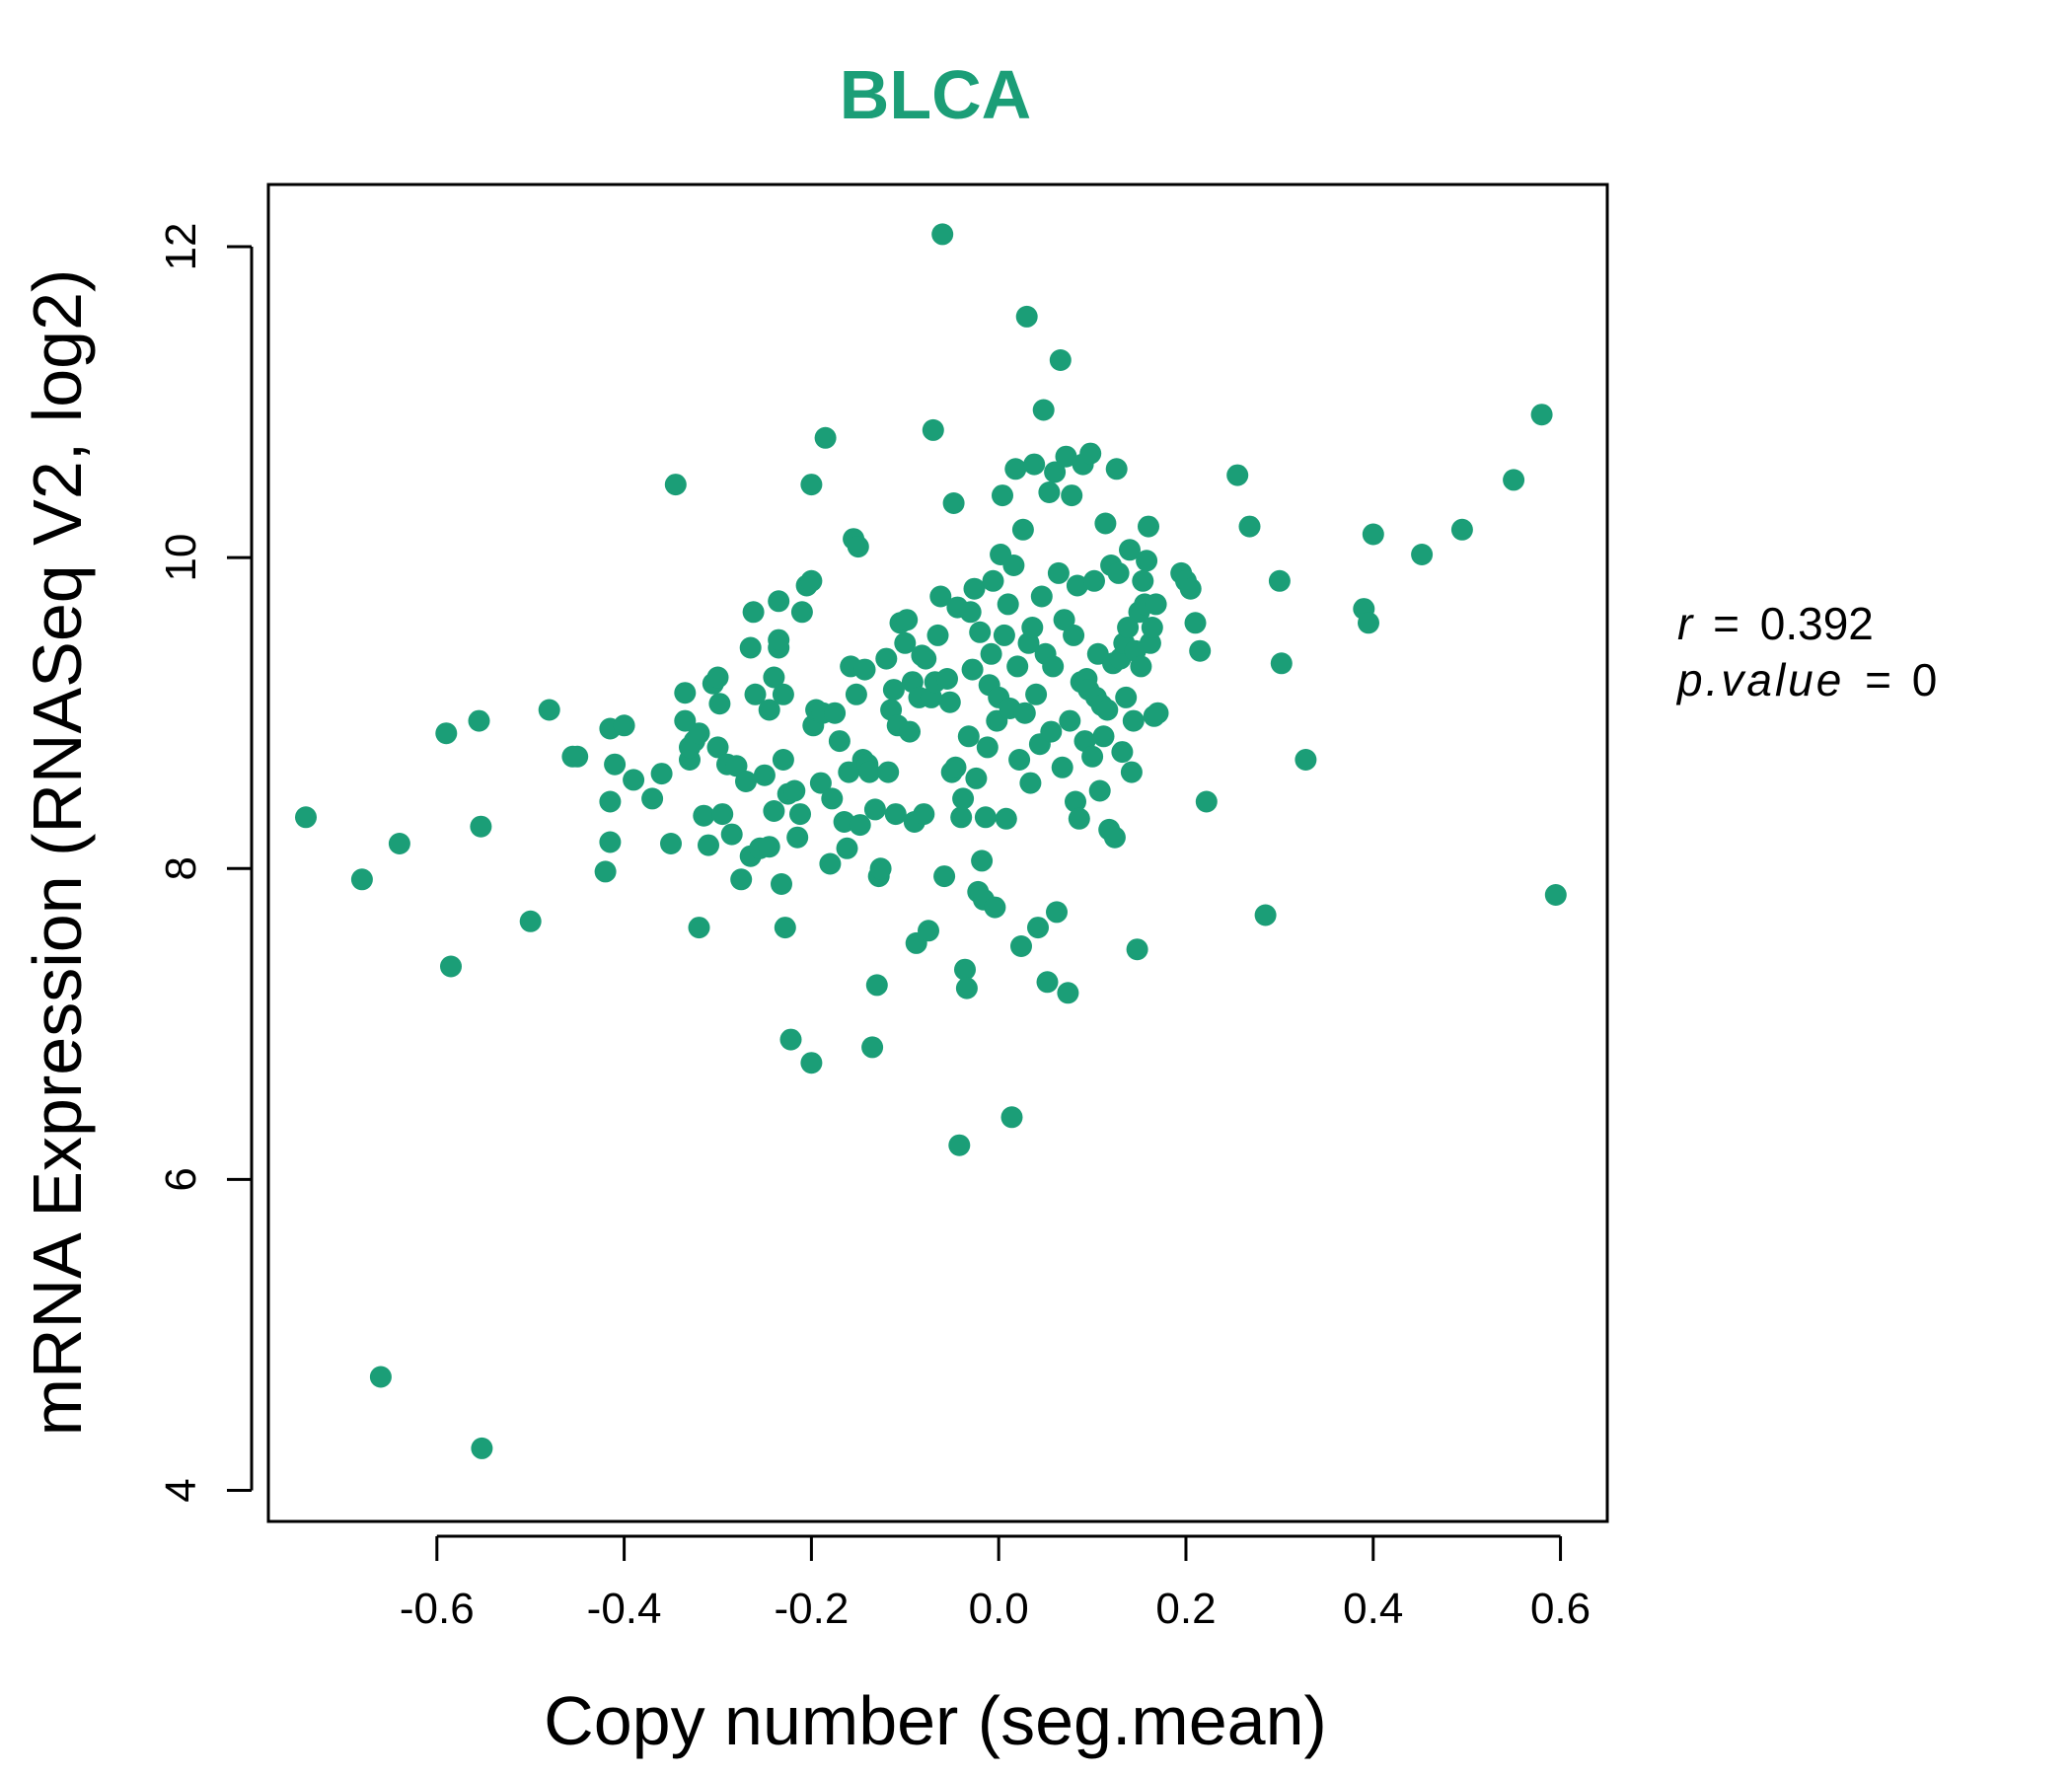 The width and height of the screenshot is (2072, 1776). What do you see at coordinates (1685, 624) in the screenshot?
I see `r-label: r` at bounding box center [1685, 624].